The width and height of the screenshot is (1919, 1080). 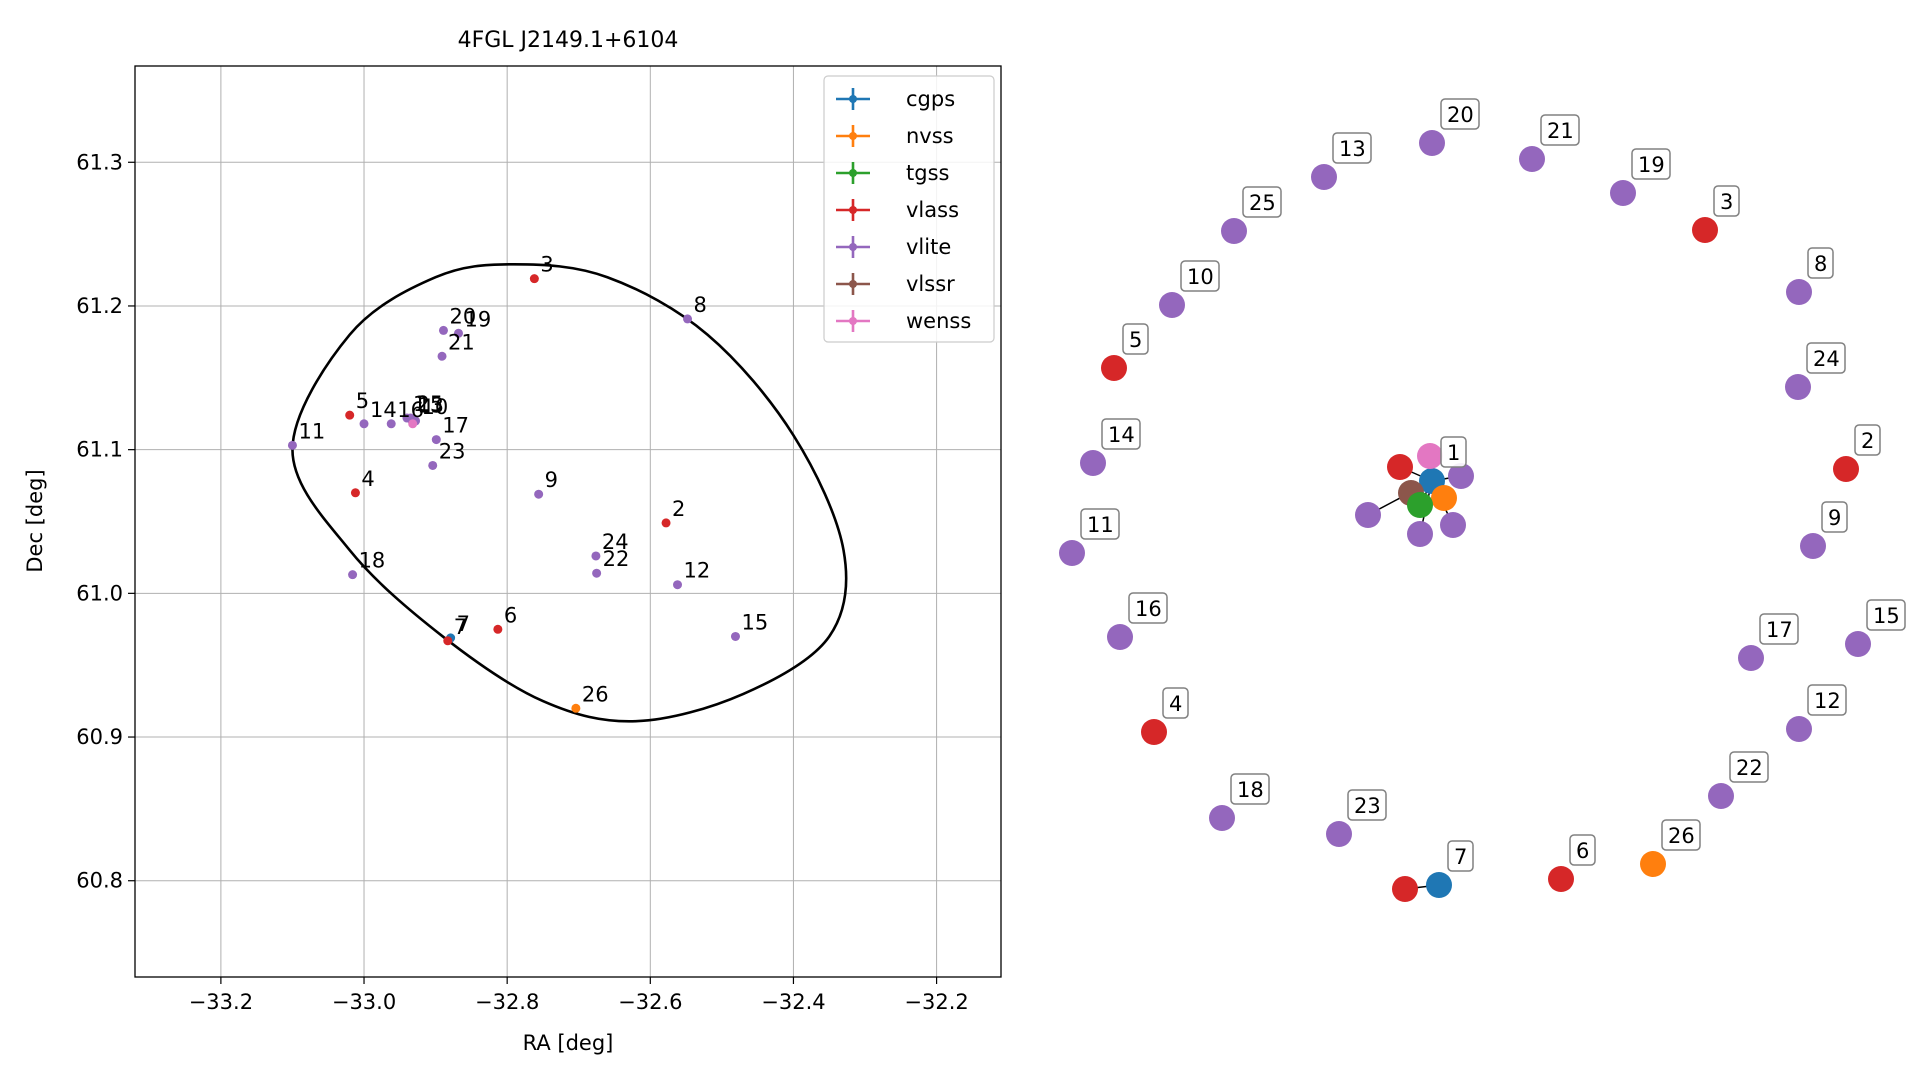 I want to click on graph-node-label: 25, so click(x=1262, y=203).